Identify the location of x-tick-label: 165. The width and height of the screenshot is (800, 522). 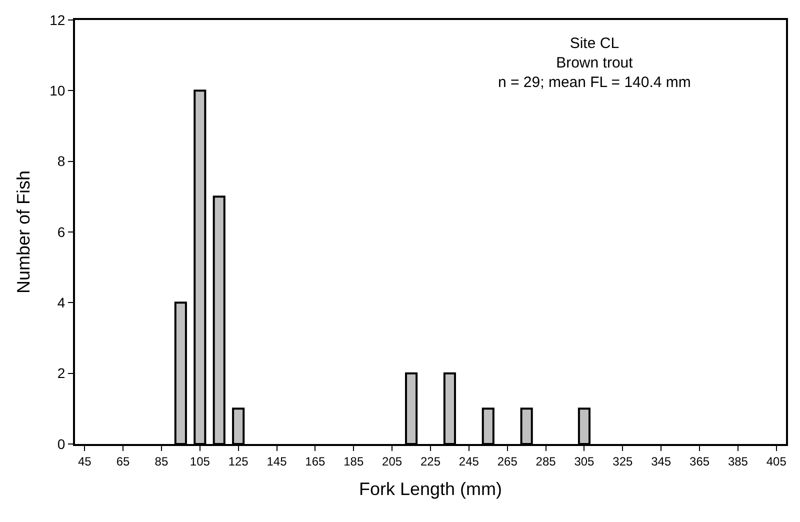
(315, 461).